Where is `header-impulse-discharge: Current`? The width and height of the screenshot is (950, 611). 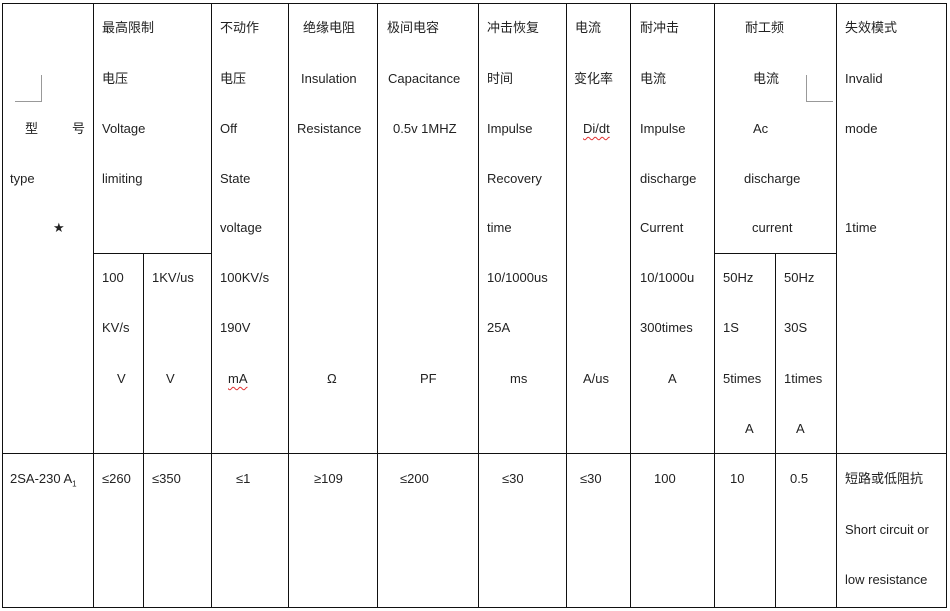 header-impulse-discharge: Current is located at coordinates (662, 227).